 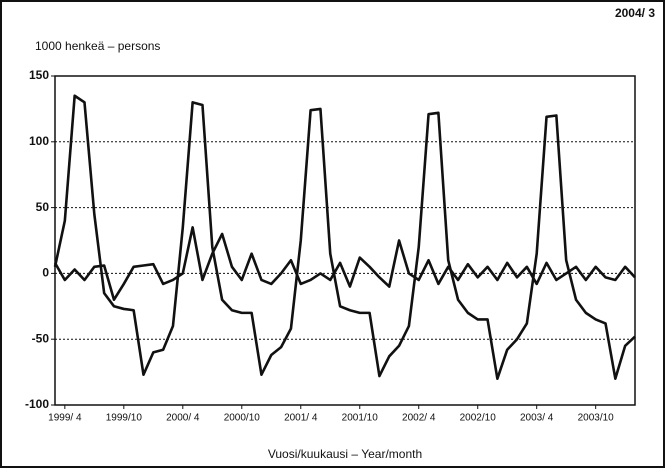 I want to click on y-tick-label: -100, so click(x=37, y=404).